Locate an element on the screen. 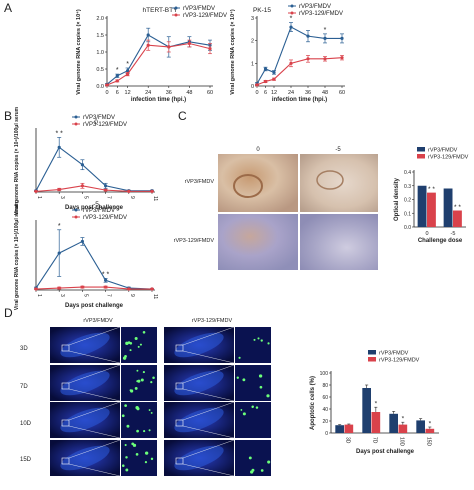 The width and height of the screenshot is (474, 490). fluorescence-row-1: 7D is located at coordinates (24, 387).